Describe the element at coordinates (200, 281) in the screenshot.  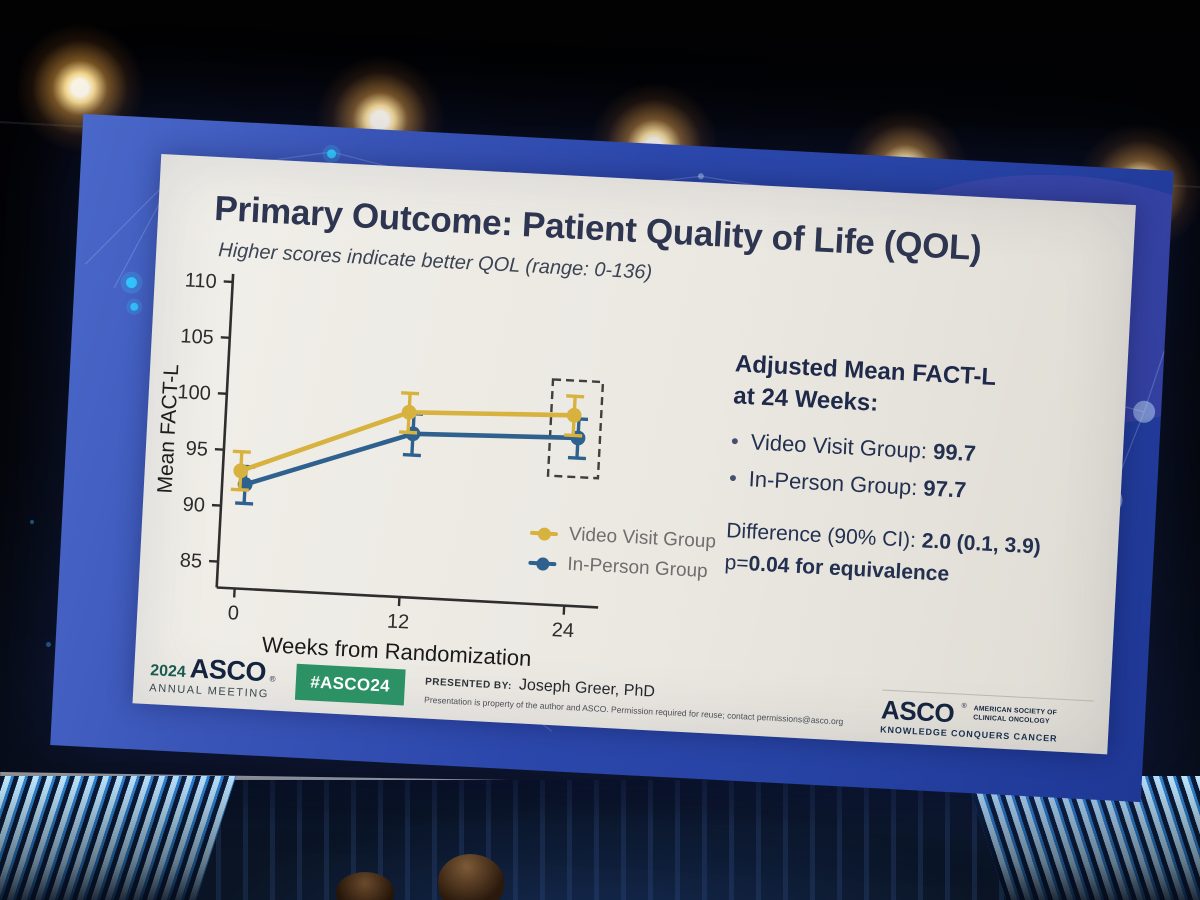
I see `svg-text: 110` at that location.